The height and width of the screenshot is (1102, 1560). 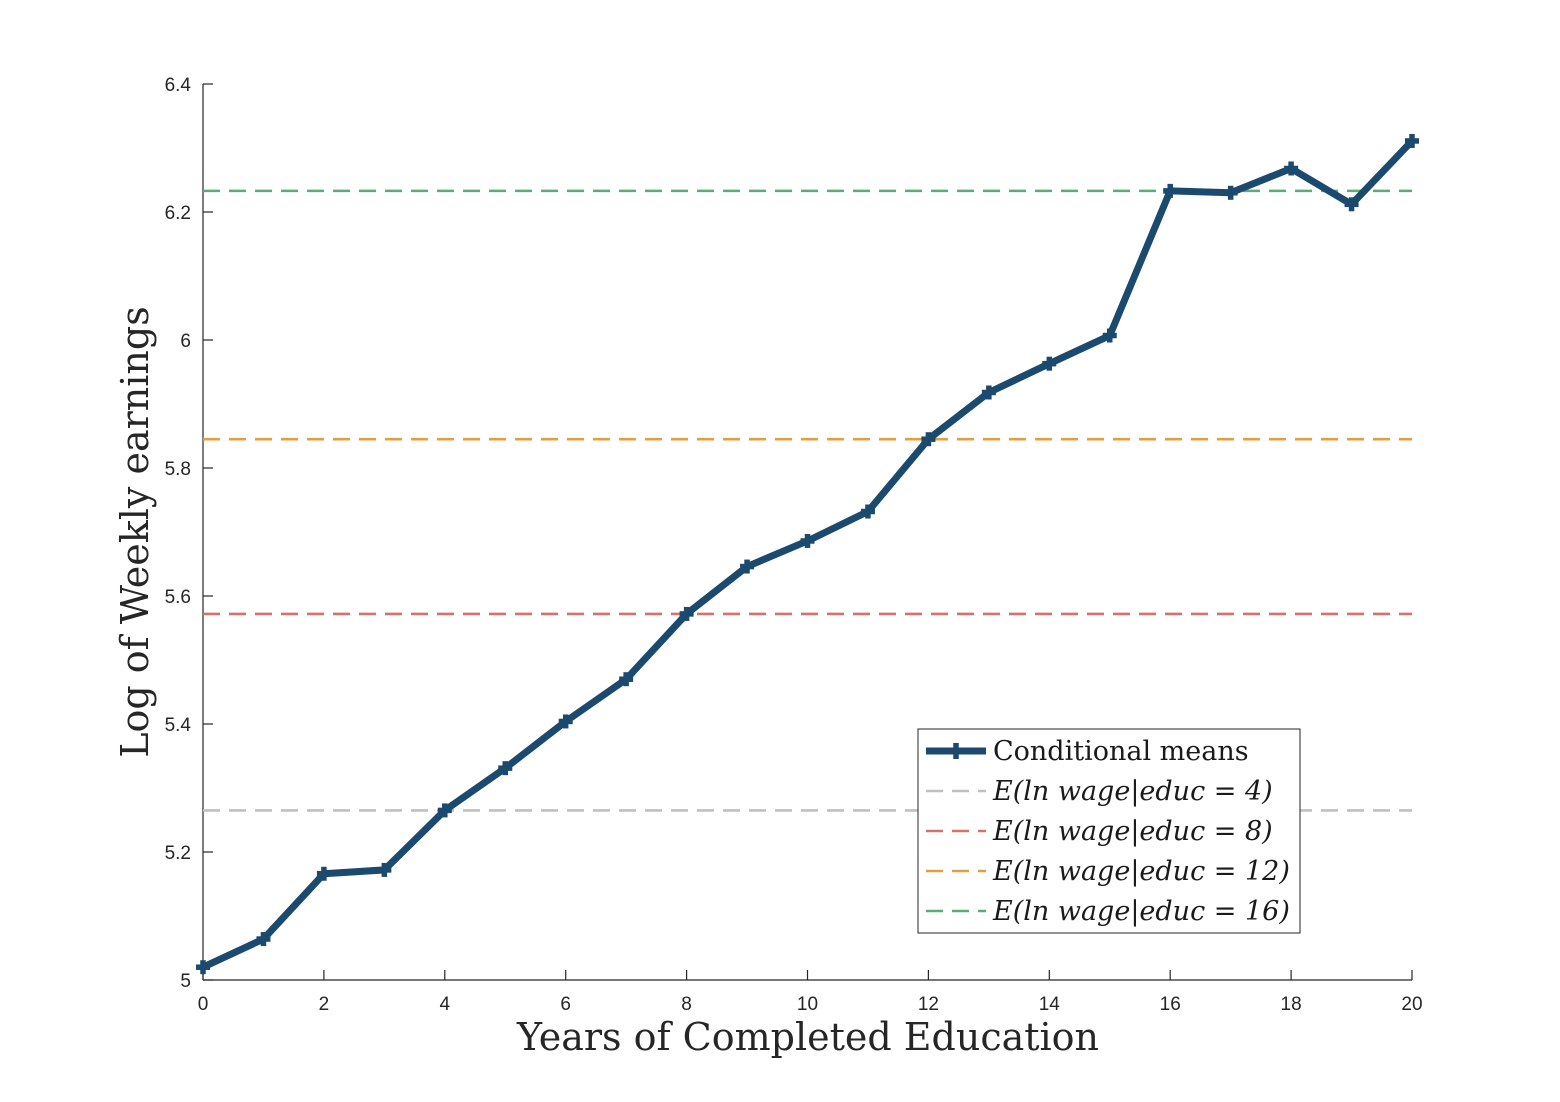 I want to click on y-tick-label: 5.8, so click(x=178, y=469).